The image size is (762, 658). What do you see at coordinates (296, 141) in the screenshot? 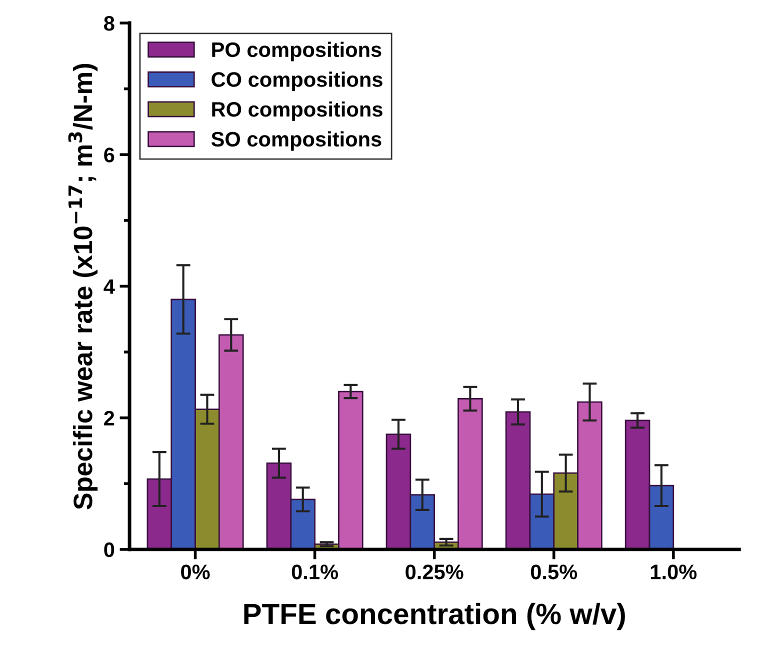
I see `legend-label: SO compositions` at bounding box center [296, 141].